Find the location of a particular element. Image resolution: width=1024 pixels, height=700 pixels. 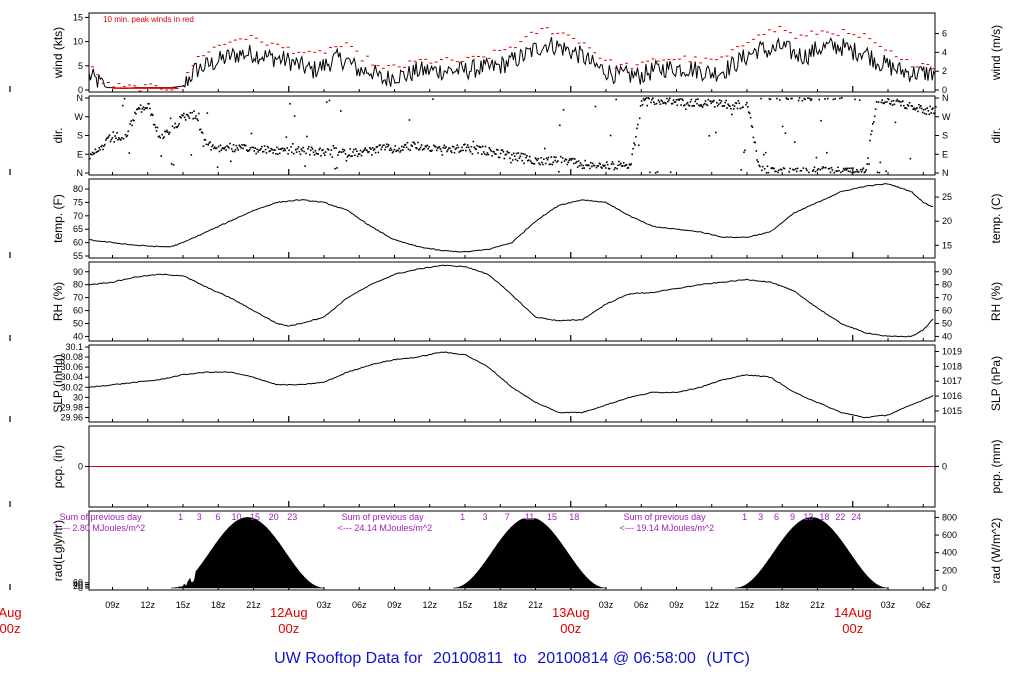

slp-ylabel-right: SLP (hPa) is located at coordinates (996, 383).